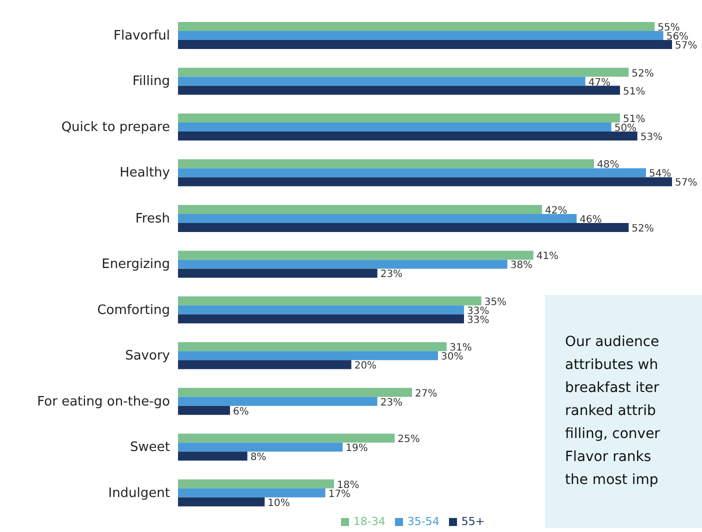  What do you see at coordinates (625, 128) in the screenshot?
I see `data-label: 50%` at bounding box center [625, 128].